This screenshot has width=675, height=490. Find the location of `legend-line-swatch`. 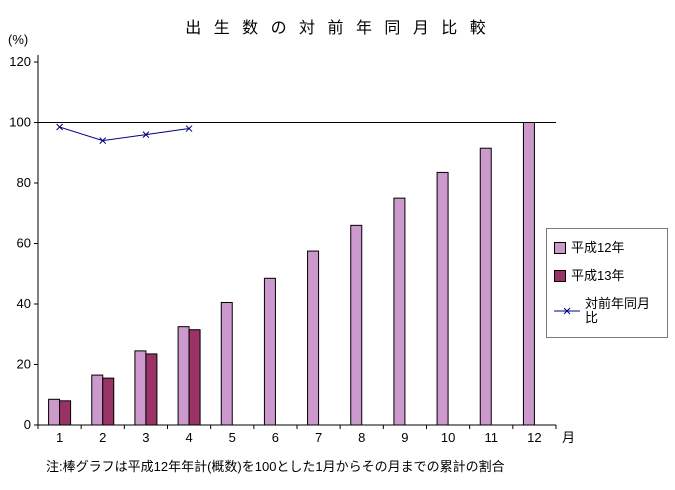

legend-line-swatch is located at coordinates (567, 311).